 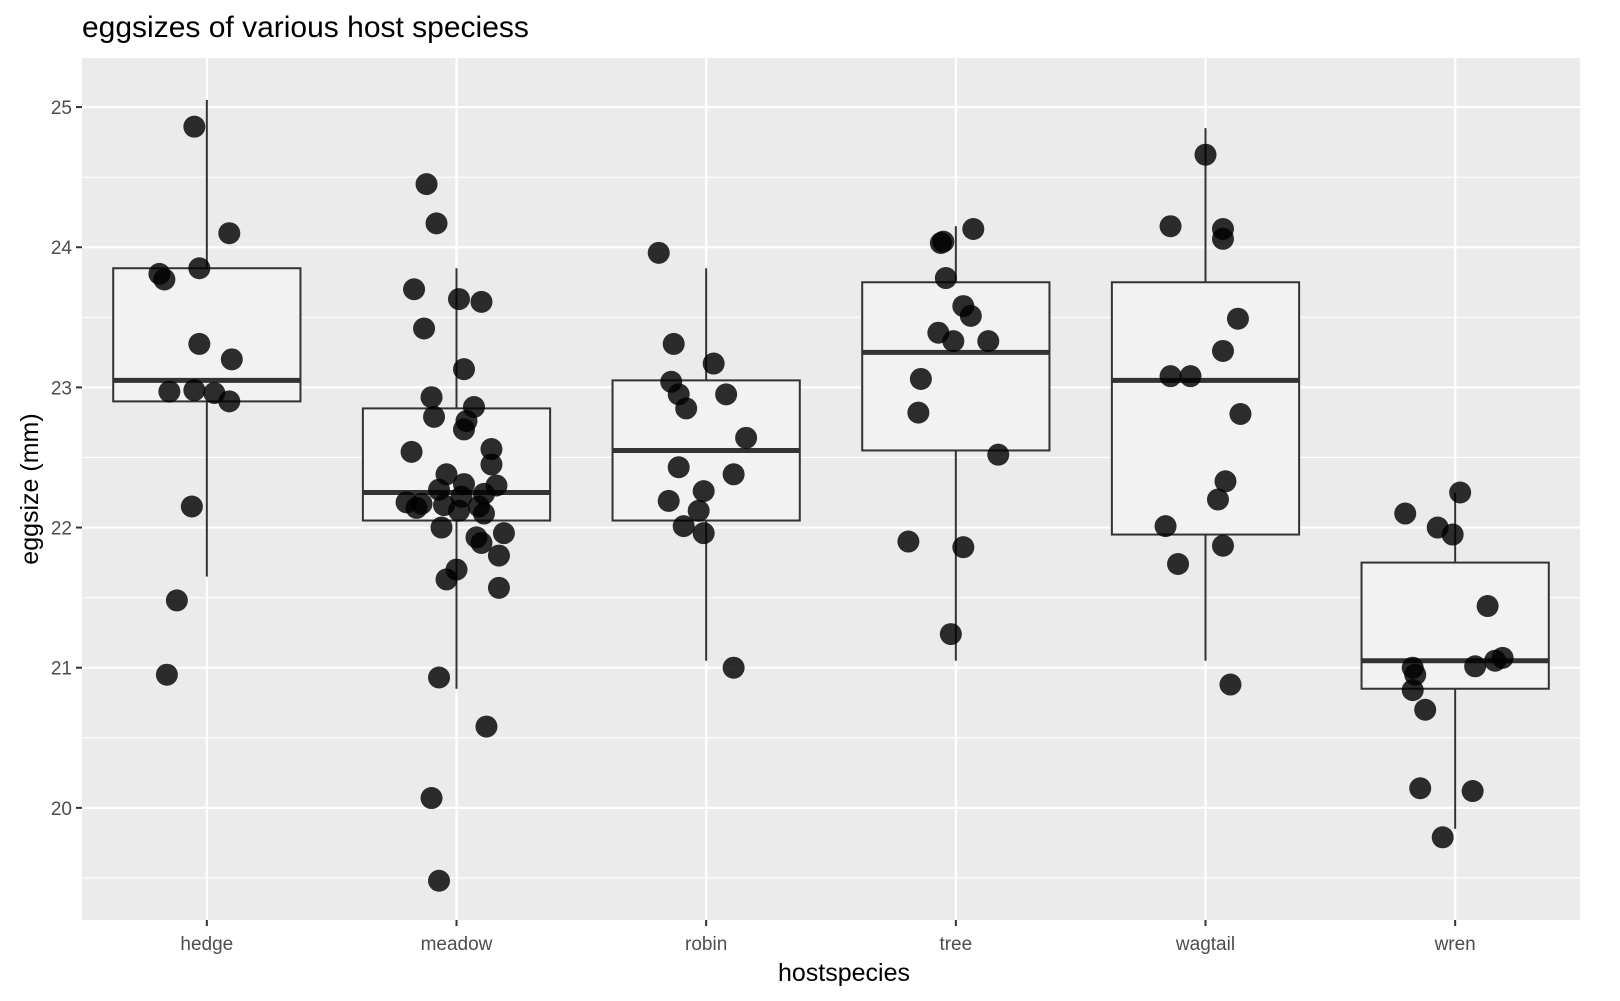 I want to click on x-tick-label: tree, so click(x=955, y=944).